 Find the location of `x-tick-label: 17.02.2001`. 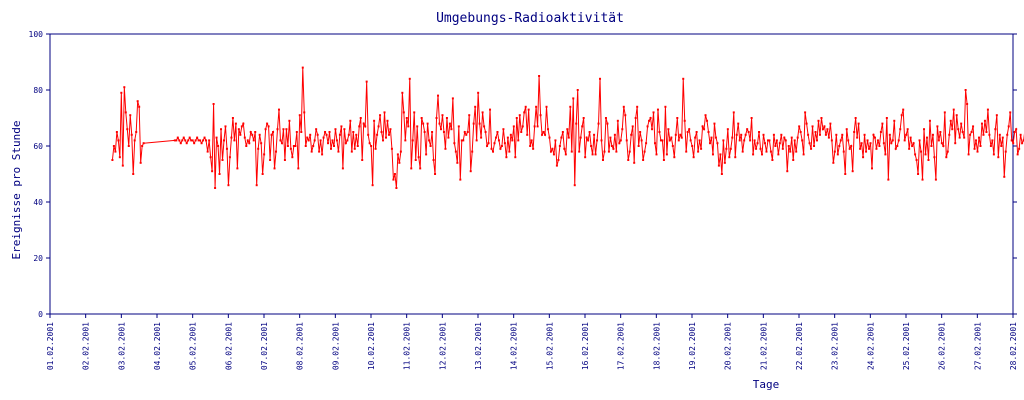

x-tick-label: 17.02.2001 is located at coordinates (621, 346).